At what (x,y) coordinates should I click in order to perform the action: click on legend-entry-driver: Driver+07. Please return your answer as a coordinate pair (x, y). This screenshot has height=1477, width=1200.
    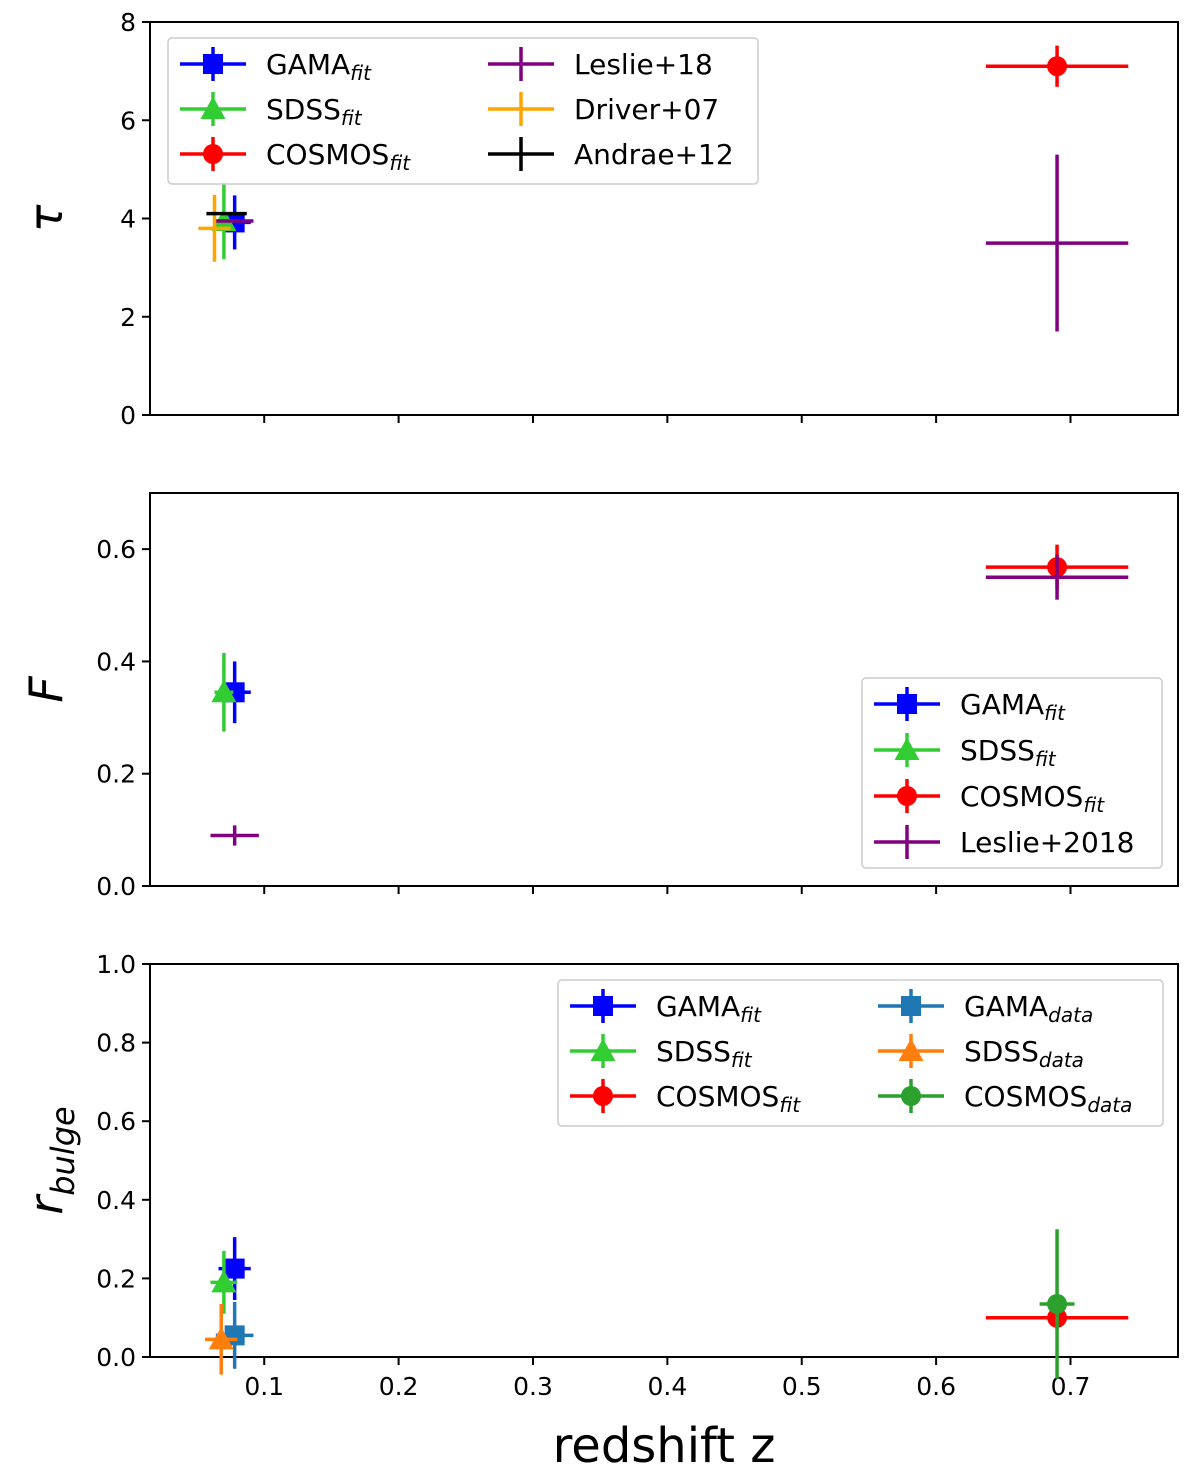
    Looking at the image, I should click on (603, 109).